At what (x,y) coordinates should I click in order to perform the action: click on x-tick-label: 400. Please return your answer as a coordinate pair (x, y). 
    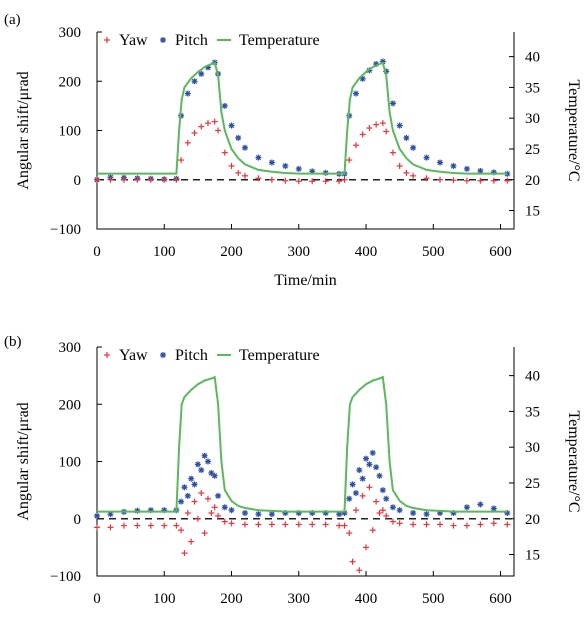
    Looking at the image, I should click on (366, 599).